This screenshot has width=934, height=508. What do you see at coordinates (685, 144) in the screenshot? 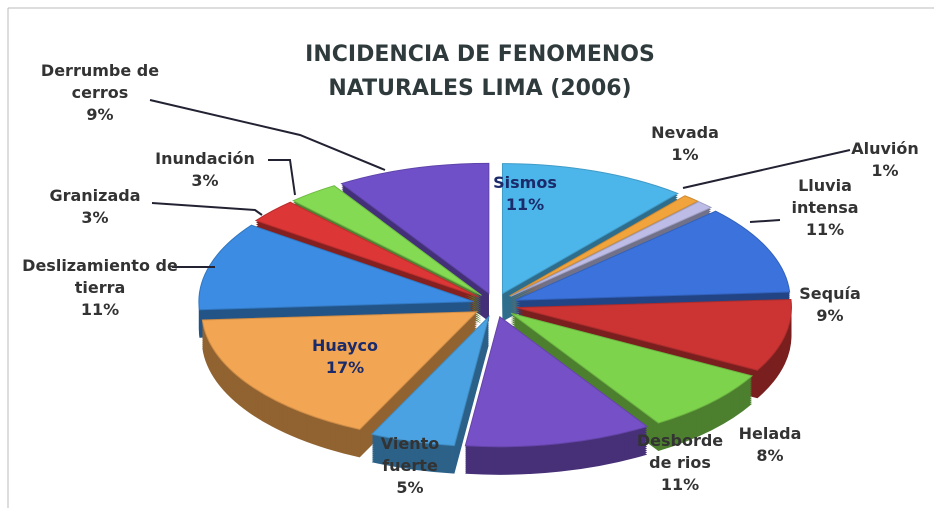
I see `slice-label: Nevada 1%` at bounding box center [685, 144].